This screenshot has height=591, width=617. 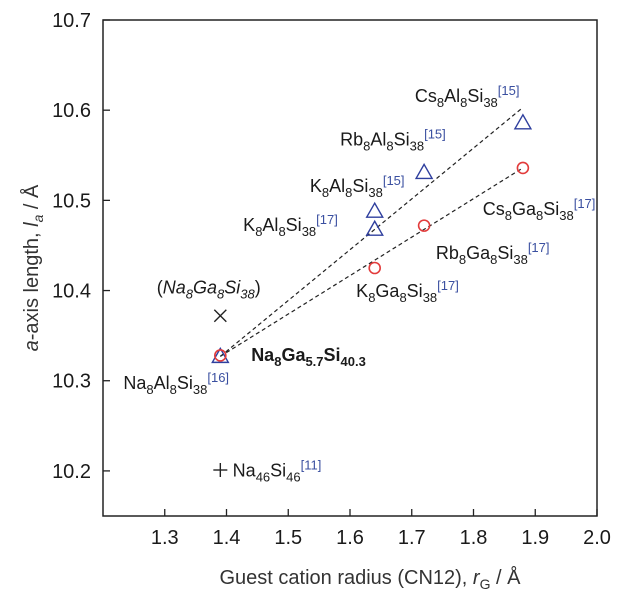 What do you see at coordinates (357, 186) in the screenshot?
I see `point-label: K8Al8Si38[15]` at bounding box center [357, 186].